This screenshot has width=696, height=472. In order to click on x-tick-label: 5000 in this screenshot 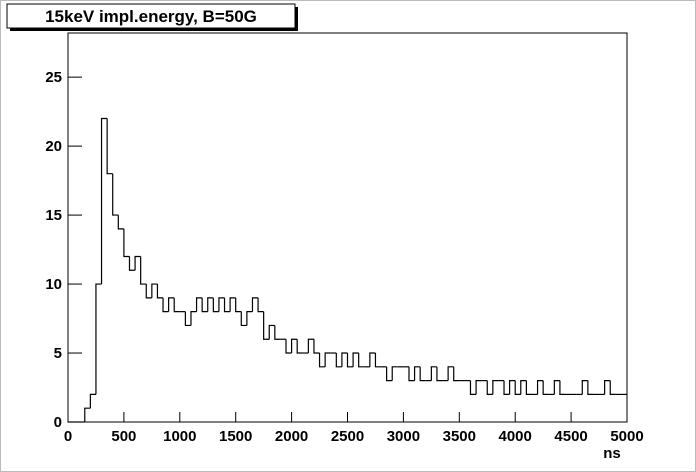, I will do `click(626, 436)`.